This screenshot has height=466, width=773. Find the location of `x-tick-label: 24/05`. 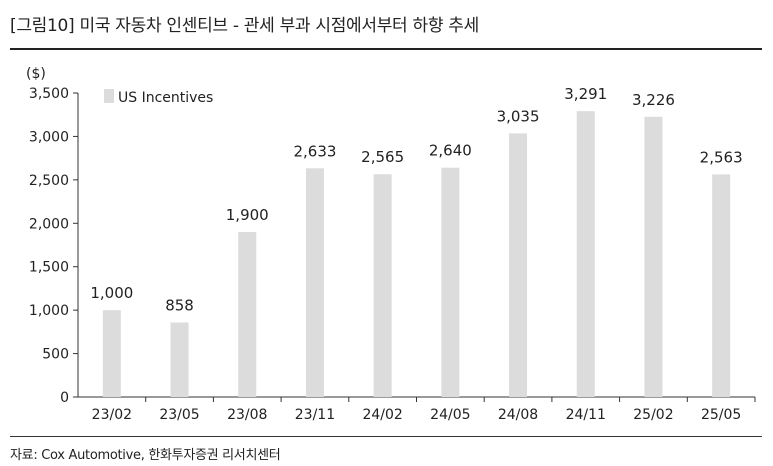

x-tick-label: 24/05 is located at coordinates (450, 415).